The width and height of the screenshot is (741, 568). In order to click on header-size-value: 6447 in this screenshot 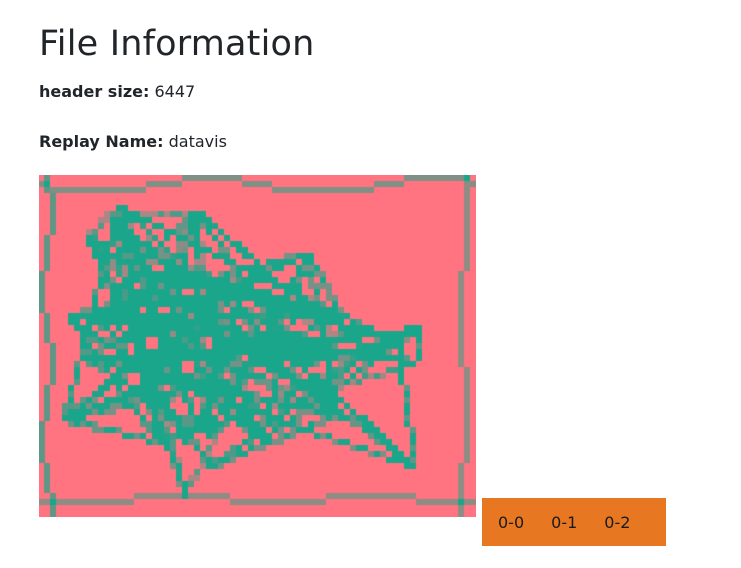, I will do `click(175, 91)`.